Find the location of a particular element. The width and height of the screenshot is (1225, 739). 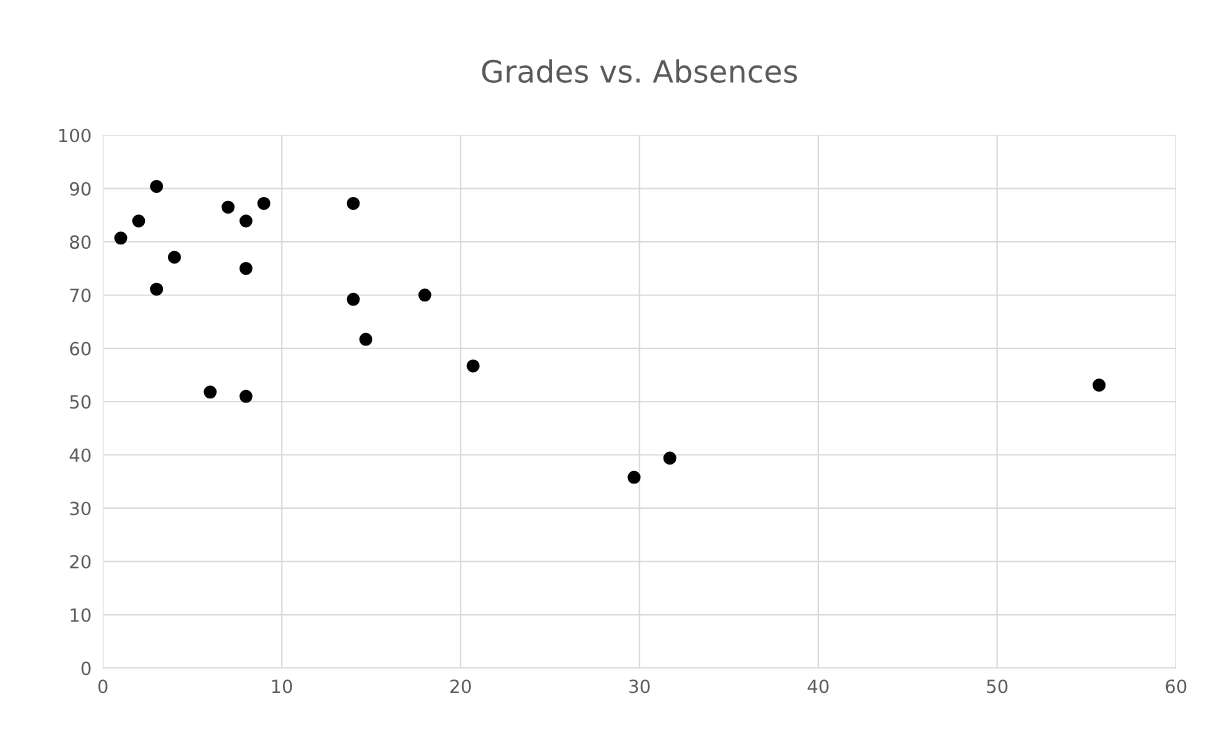

x-tick-label: 10 is located at coordinates (282, 686).